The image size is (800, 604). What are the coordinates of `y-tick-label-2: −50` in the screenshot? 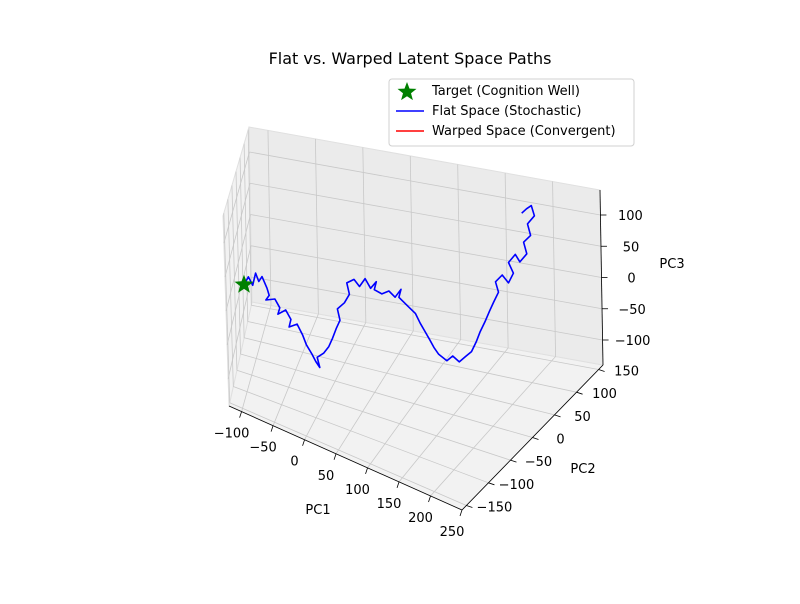 It's located at (538, 462).